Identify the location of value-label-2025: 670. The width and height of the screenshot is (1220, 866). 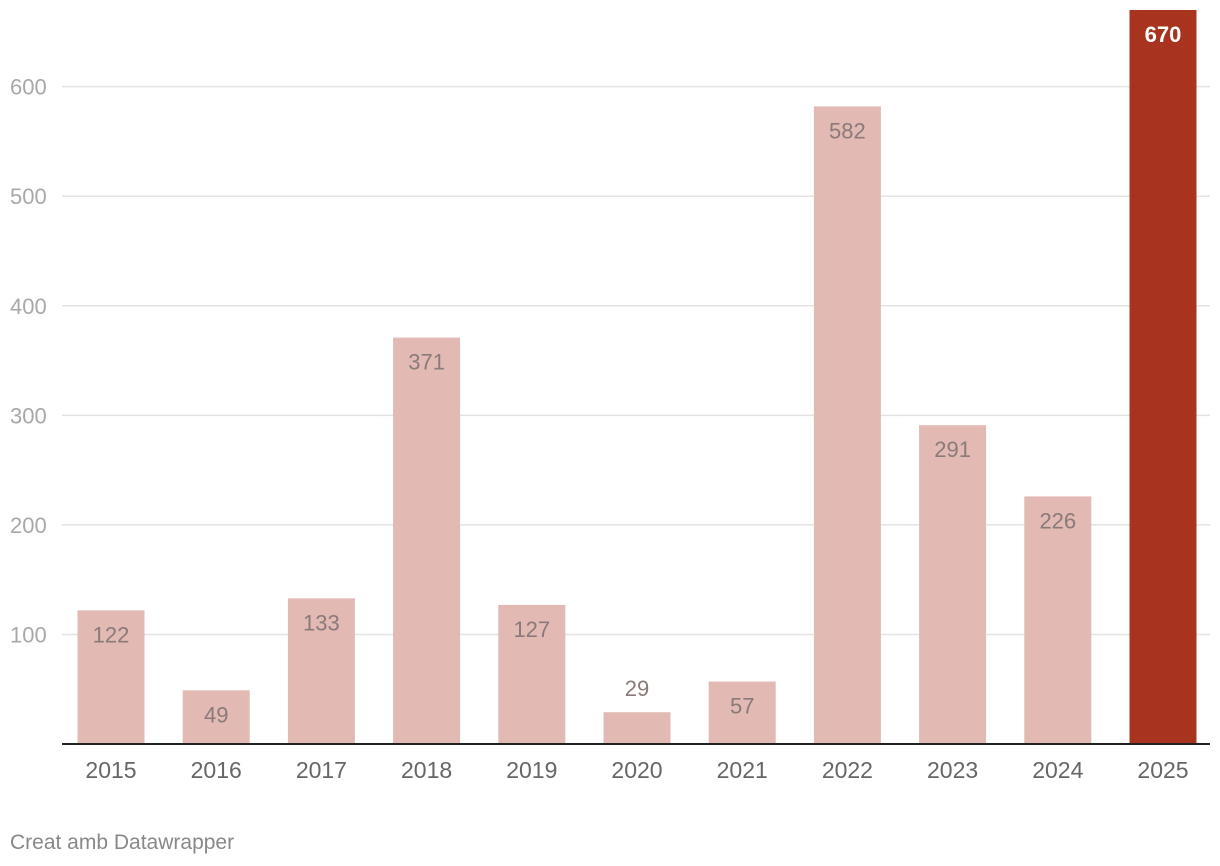
(1163, 34).